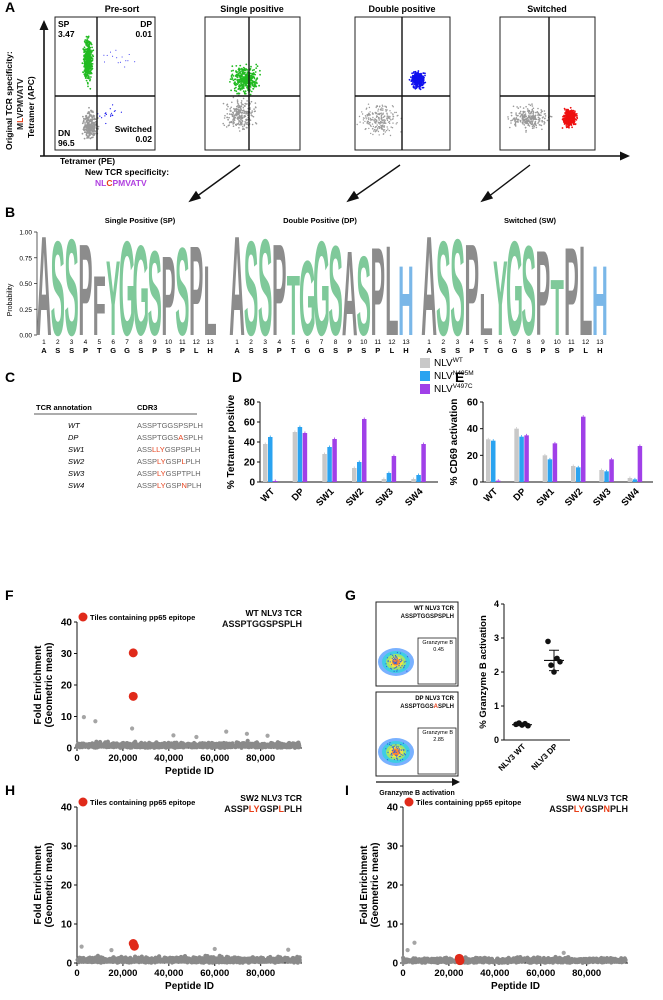 The width and height of the screenshot is (663, 1000). I want to click on quadrant-dp-label: DP, so click(146, 24).